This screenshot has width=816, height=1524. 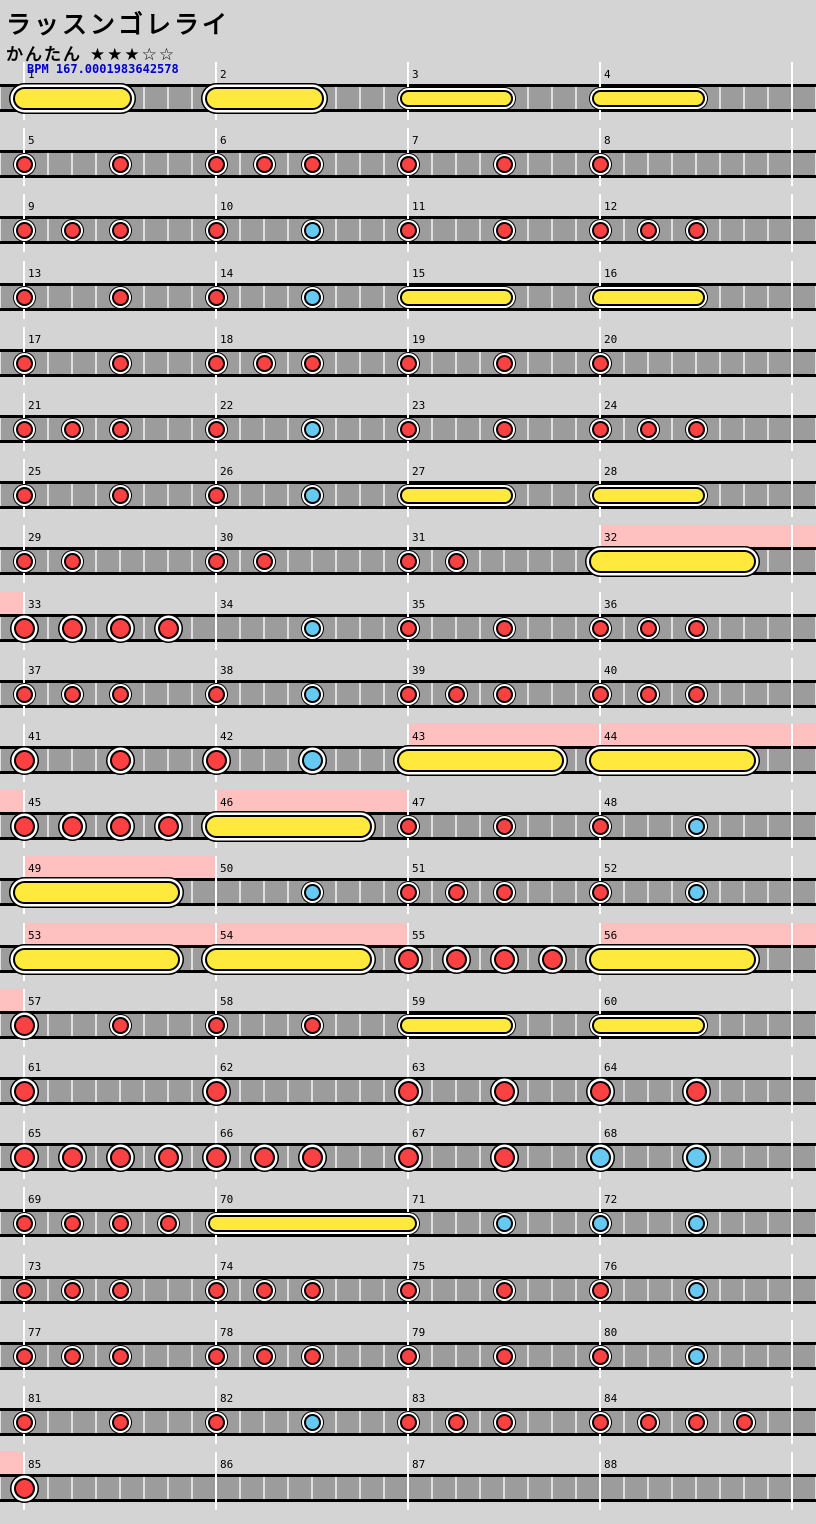 What do you see at coordinates (419, 1133) in the screenshot?
I see `measure-number: 67` at bounding box center [419, 1133].